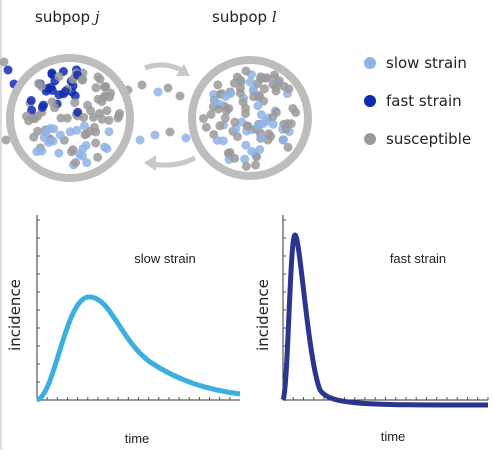  Describe the element at coordinates (67, 17) in the screenshot. I see `subpop-label: subpop j` at that location.